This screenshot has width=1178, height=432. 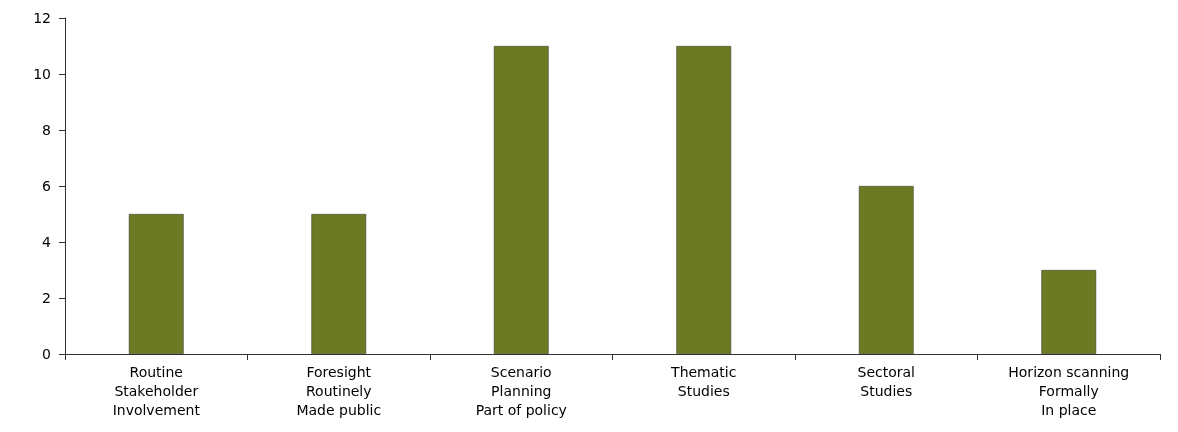 What do you see at coordinates (521, 390) in the screenshot?
I see `x-tick-label: Scenario Planning Part of policy` at bounding box center [521, 390].